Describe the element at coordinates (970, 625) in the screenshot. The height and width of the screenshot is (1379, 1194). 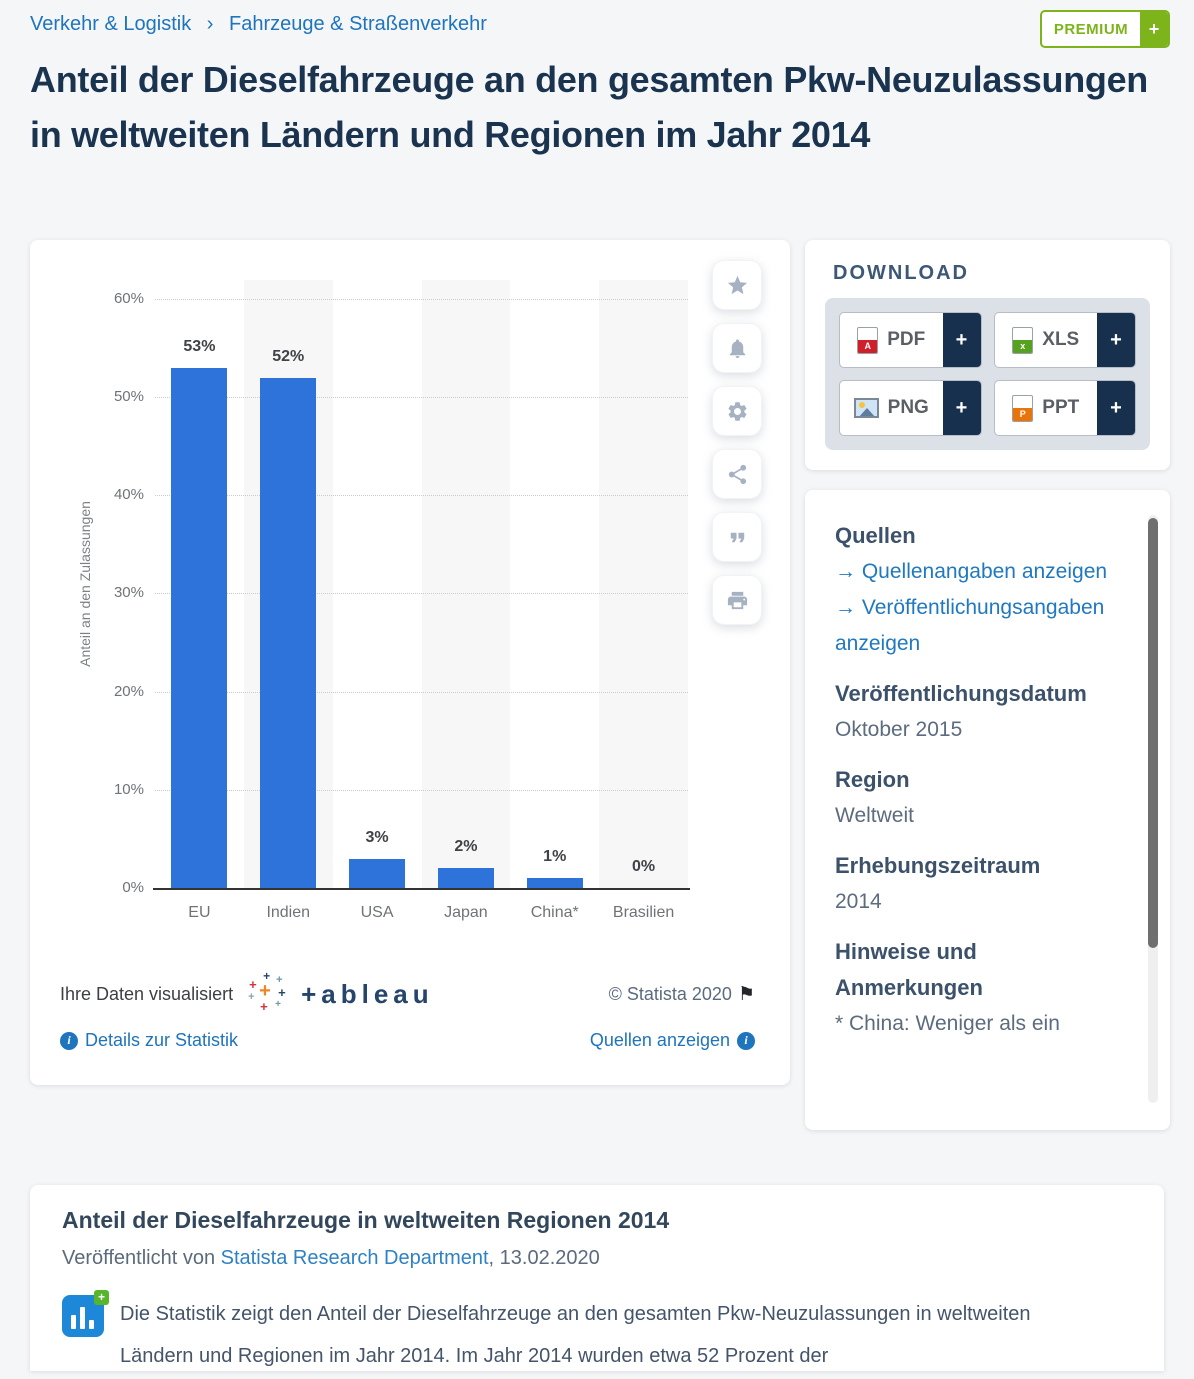
I see `publication-details-link-label: Veröffentlichungsangaben anzeigen` at that location.